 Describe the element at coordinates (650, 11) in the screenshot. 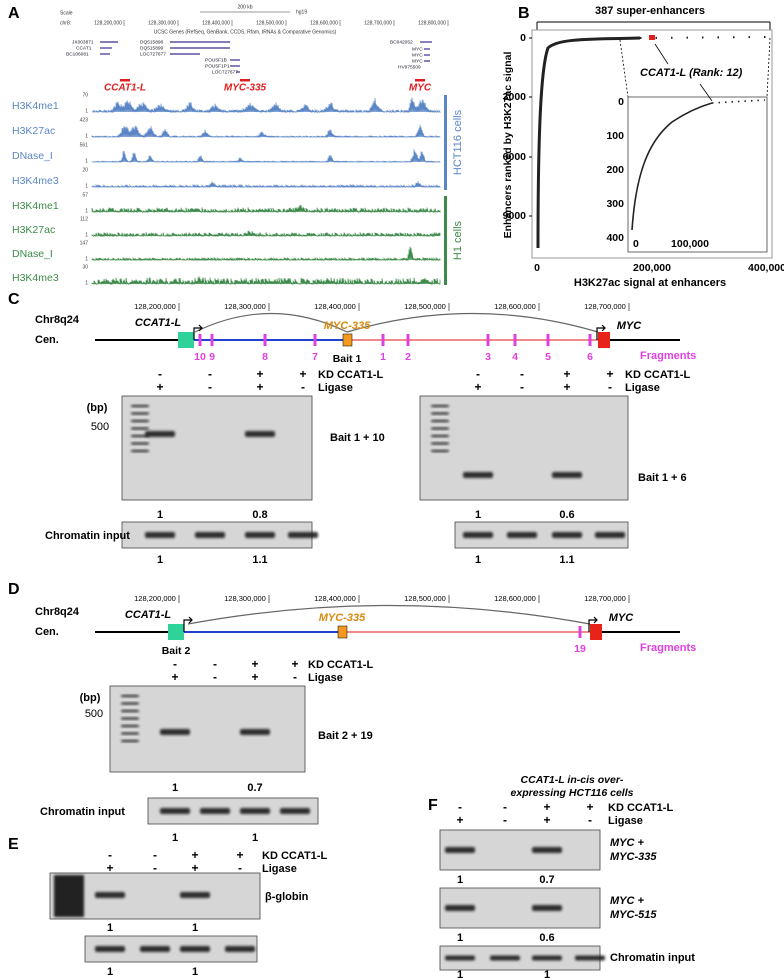

I see `bracket-label: 387 super-enhancers` at that location.